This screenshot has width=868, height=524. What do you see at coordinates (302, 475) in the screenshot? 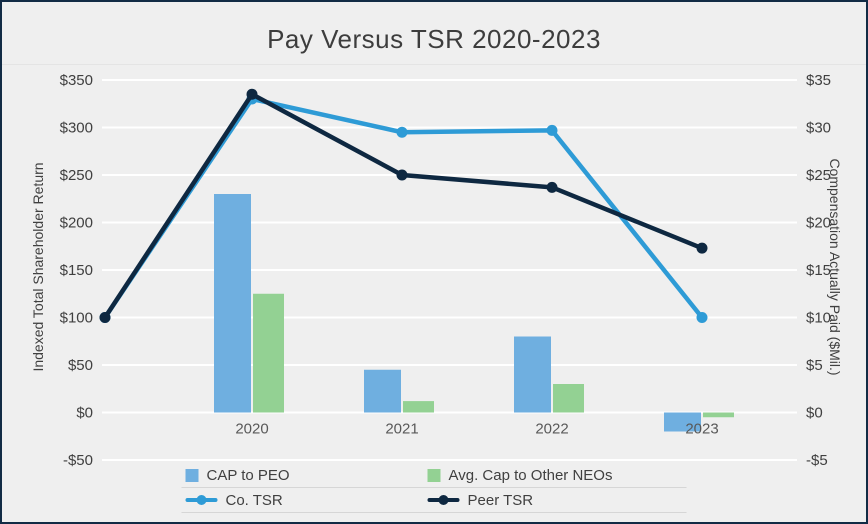
I see `legend-item-cap-to-peo: CAP to PEO` at bounding box center [302, 475].